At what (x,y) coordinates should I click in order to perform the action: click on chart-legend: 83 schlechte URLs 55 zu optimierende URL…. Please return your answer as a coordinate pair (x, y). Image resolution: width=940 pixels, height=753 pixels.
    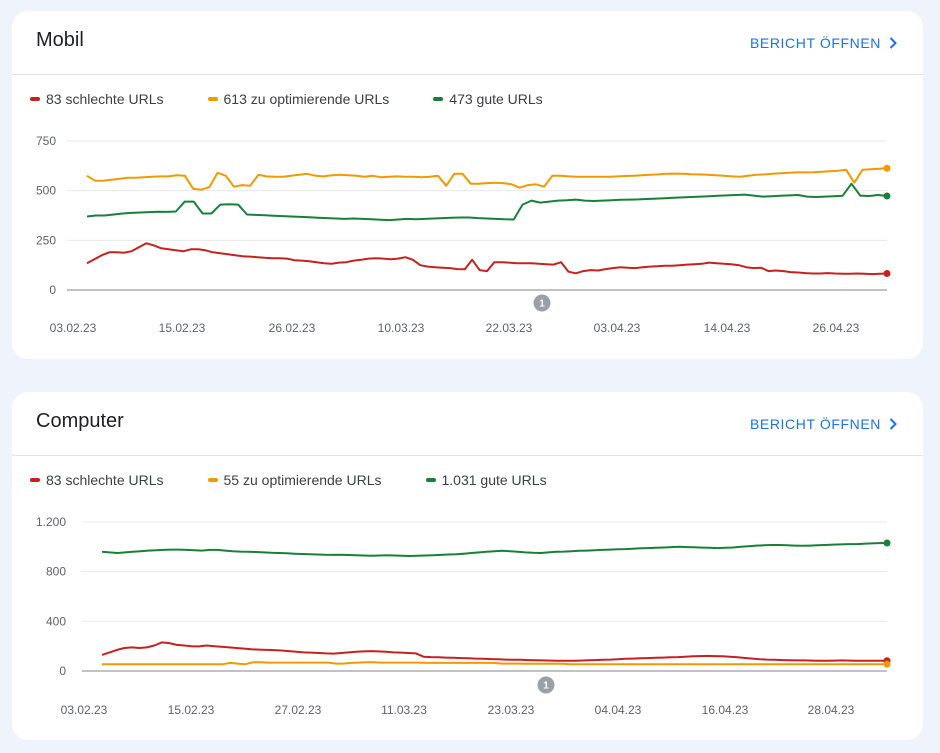
    Looking at the image, I should click on (310, 480).